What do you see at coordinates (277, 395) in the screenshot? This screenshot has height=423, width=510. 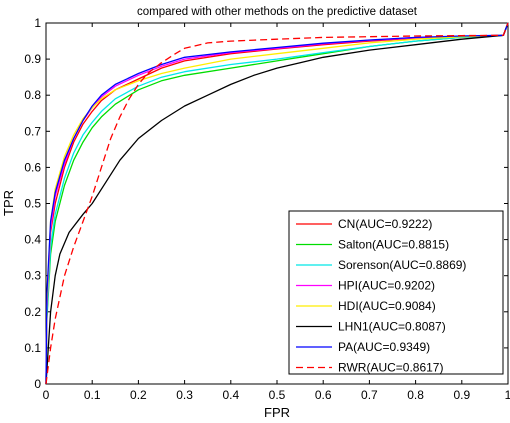 I see `x-tick-label: 0.5` at bounding box center [277, 395].